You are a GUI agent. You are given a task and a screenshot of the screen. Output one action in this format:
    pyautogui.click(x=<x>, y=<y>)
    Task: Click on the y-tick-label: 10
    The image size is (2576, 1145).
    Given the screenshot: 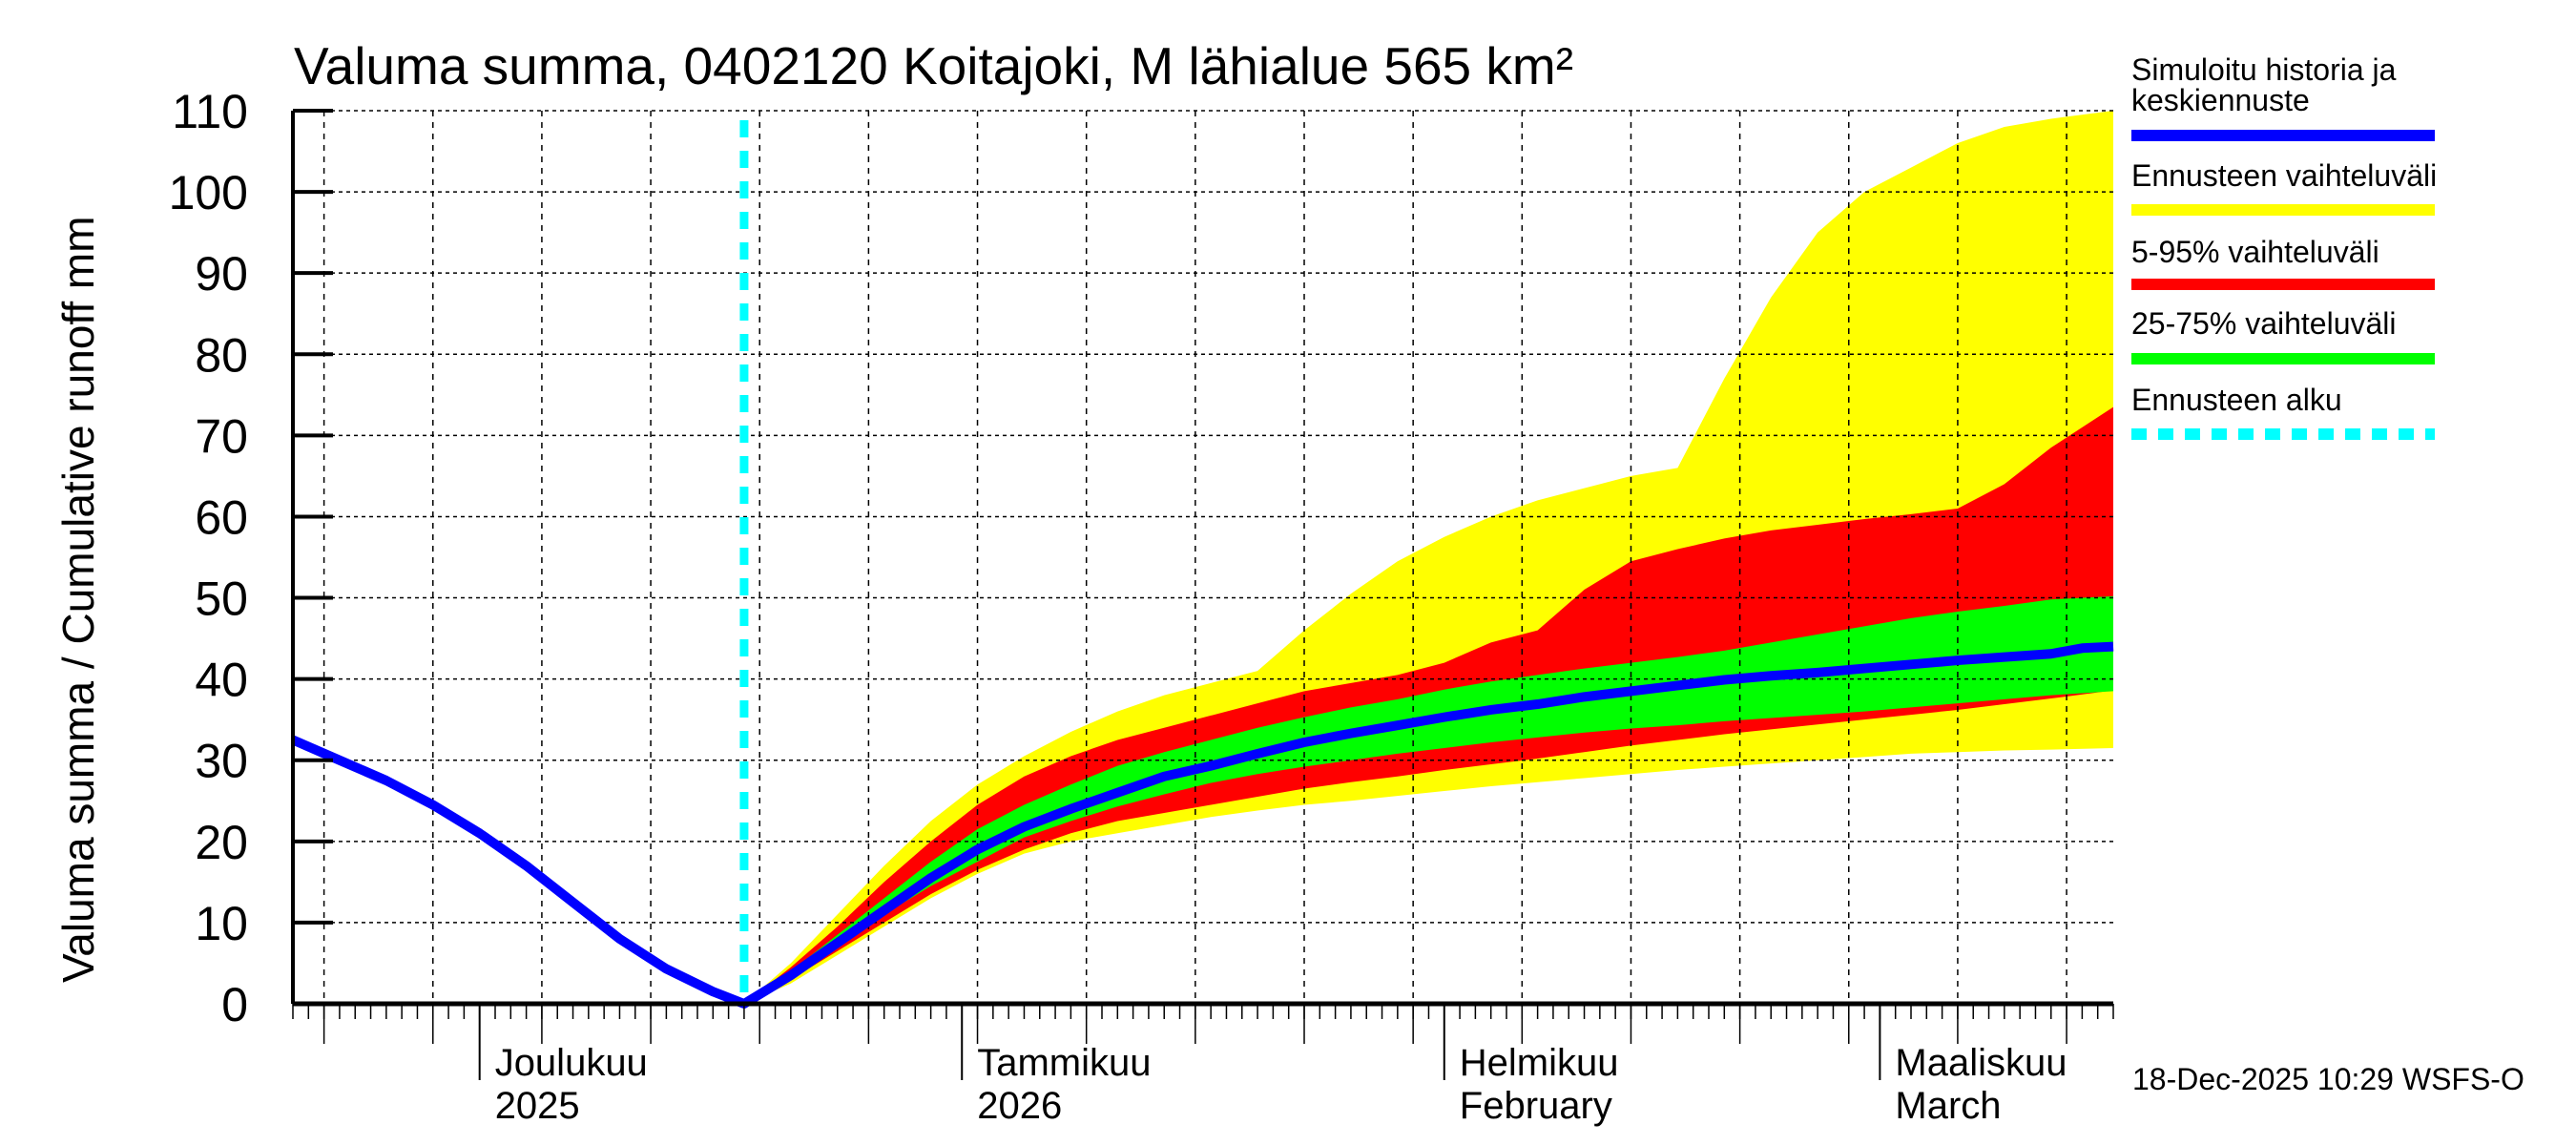 What is the action you would take?
    pyautogui.click(x=221, y=923)
    